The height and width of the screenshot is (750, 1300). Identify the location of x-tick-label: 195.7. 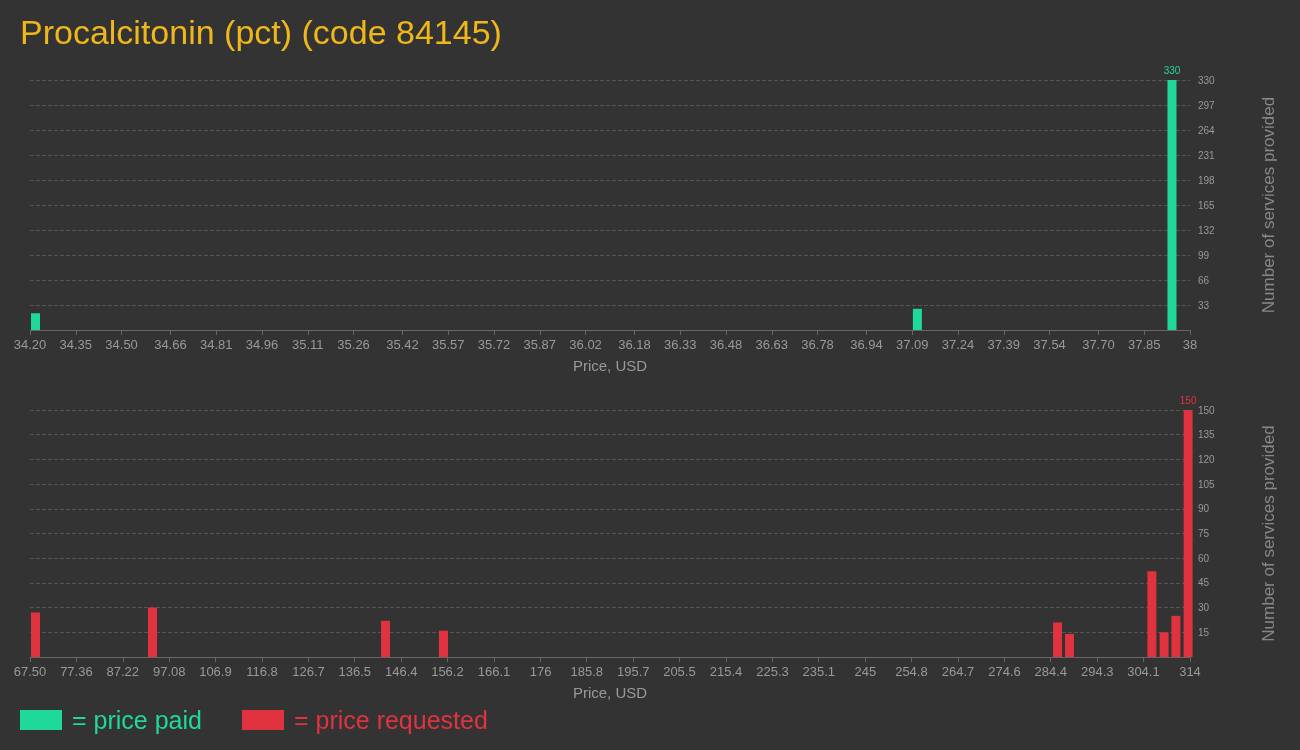
(633, 671).